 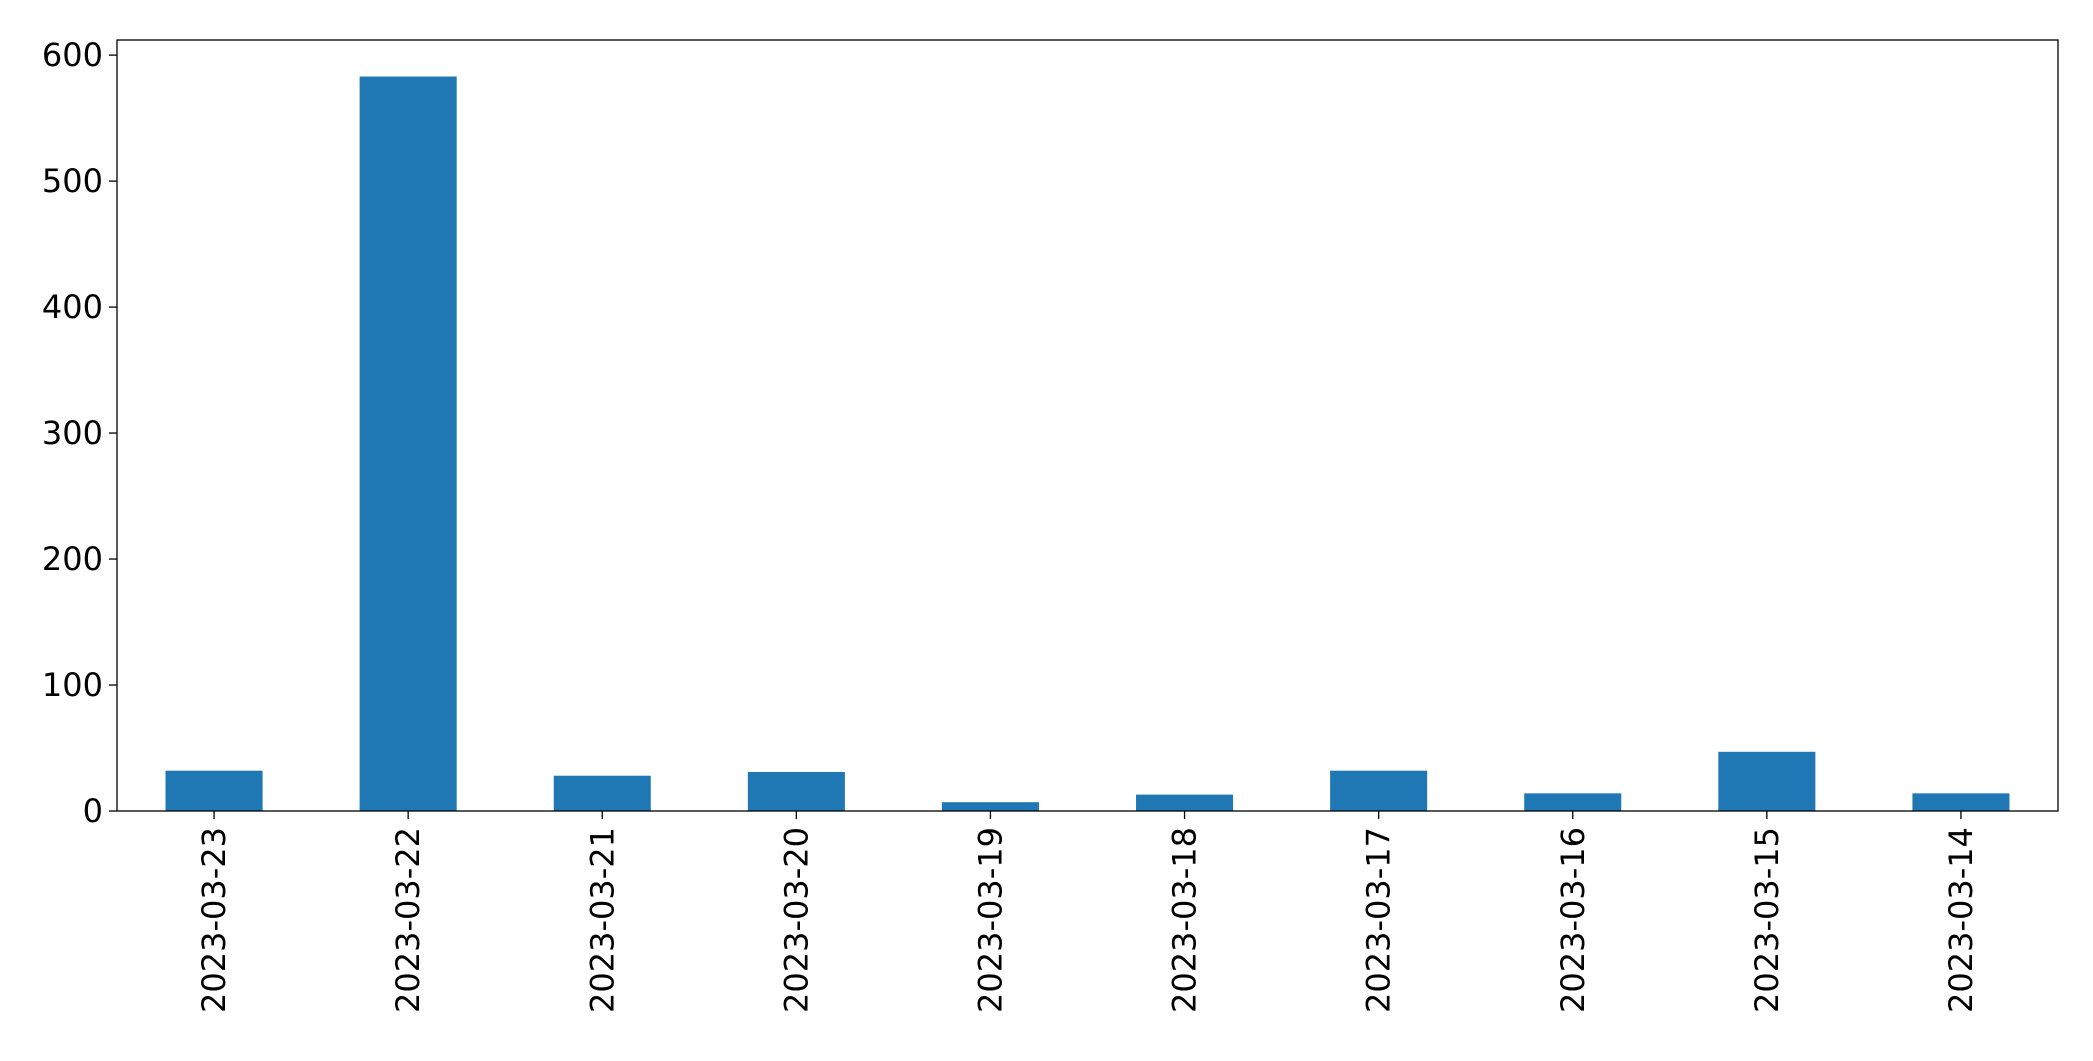 What do you see at coordinates (602, 920) in the screenshot?
I see `x-tick-label: 2023-03-21` at bounding box center [602, 920].